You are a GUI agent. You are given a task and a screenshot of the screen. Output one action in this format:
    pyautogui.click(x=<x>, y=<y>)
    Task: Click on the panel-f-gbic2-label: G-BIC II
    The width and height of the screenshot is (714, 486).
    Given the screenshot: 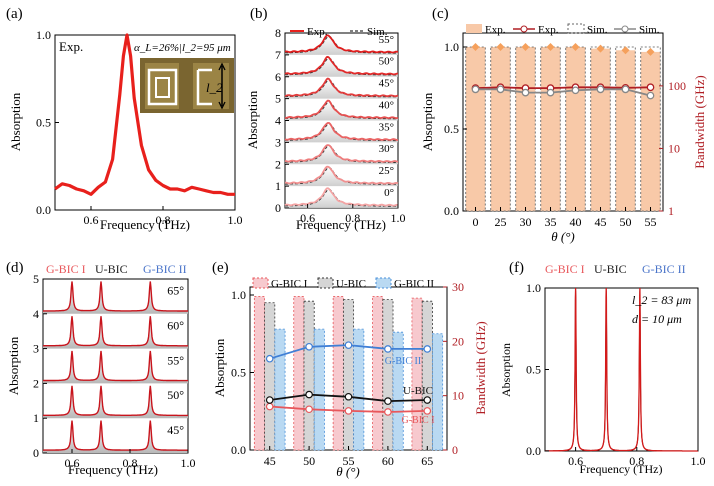 What is the action you would take?
    pyautogui.click(x=664, y=269)
    